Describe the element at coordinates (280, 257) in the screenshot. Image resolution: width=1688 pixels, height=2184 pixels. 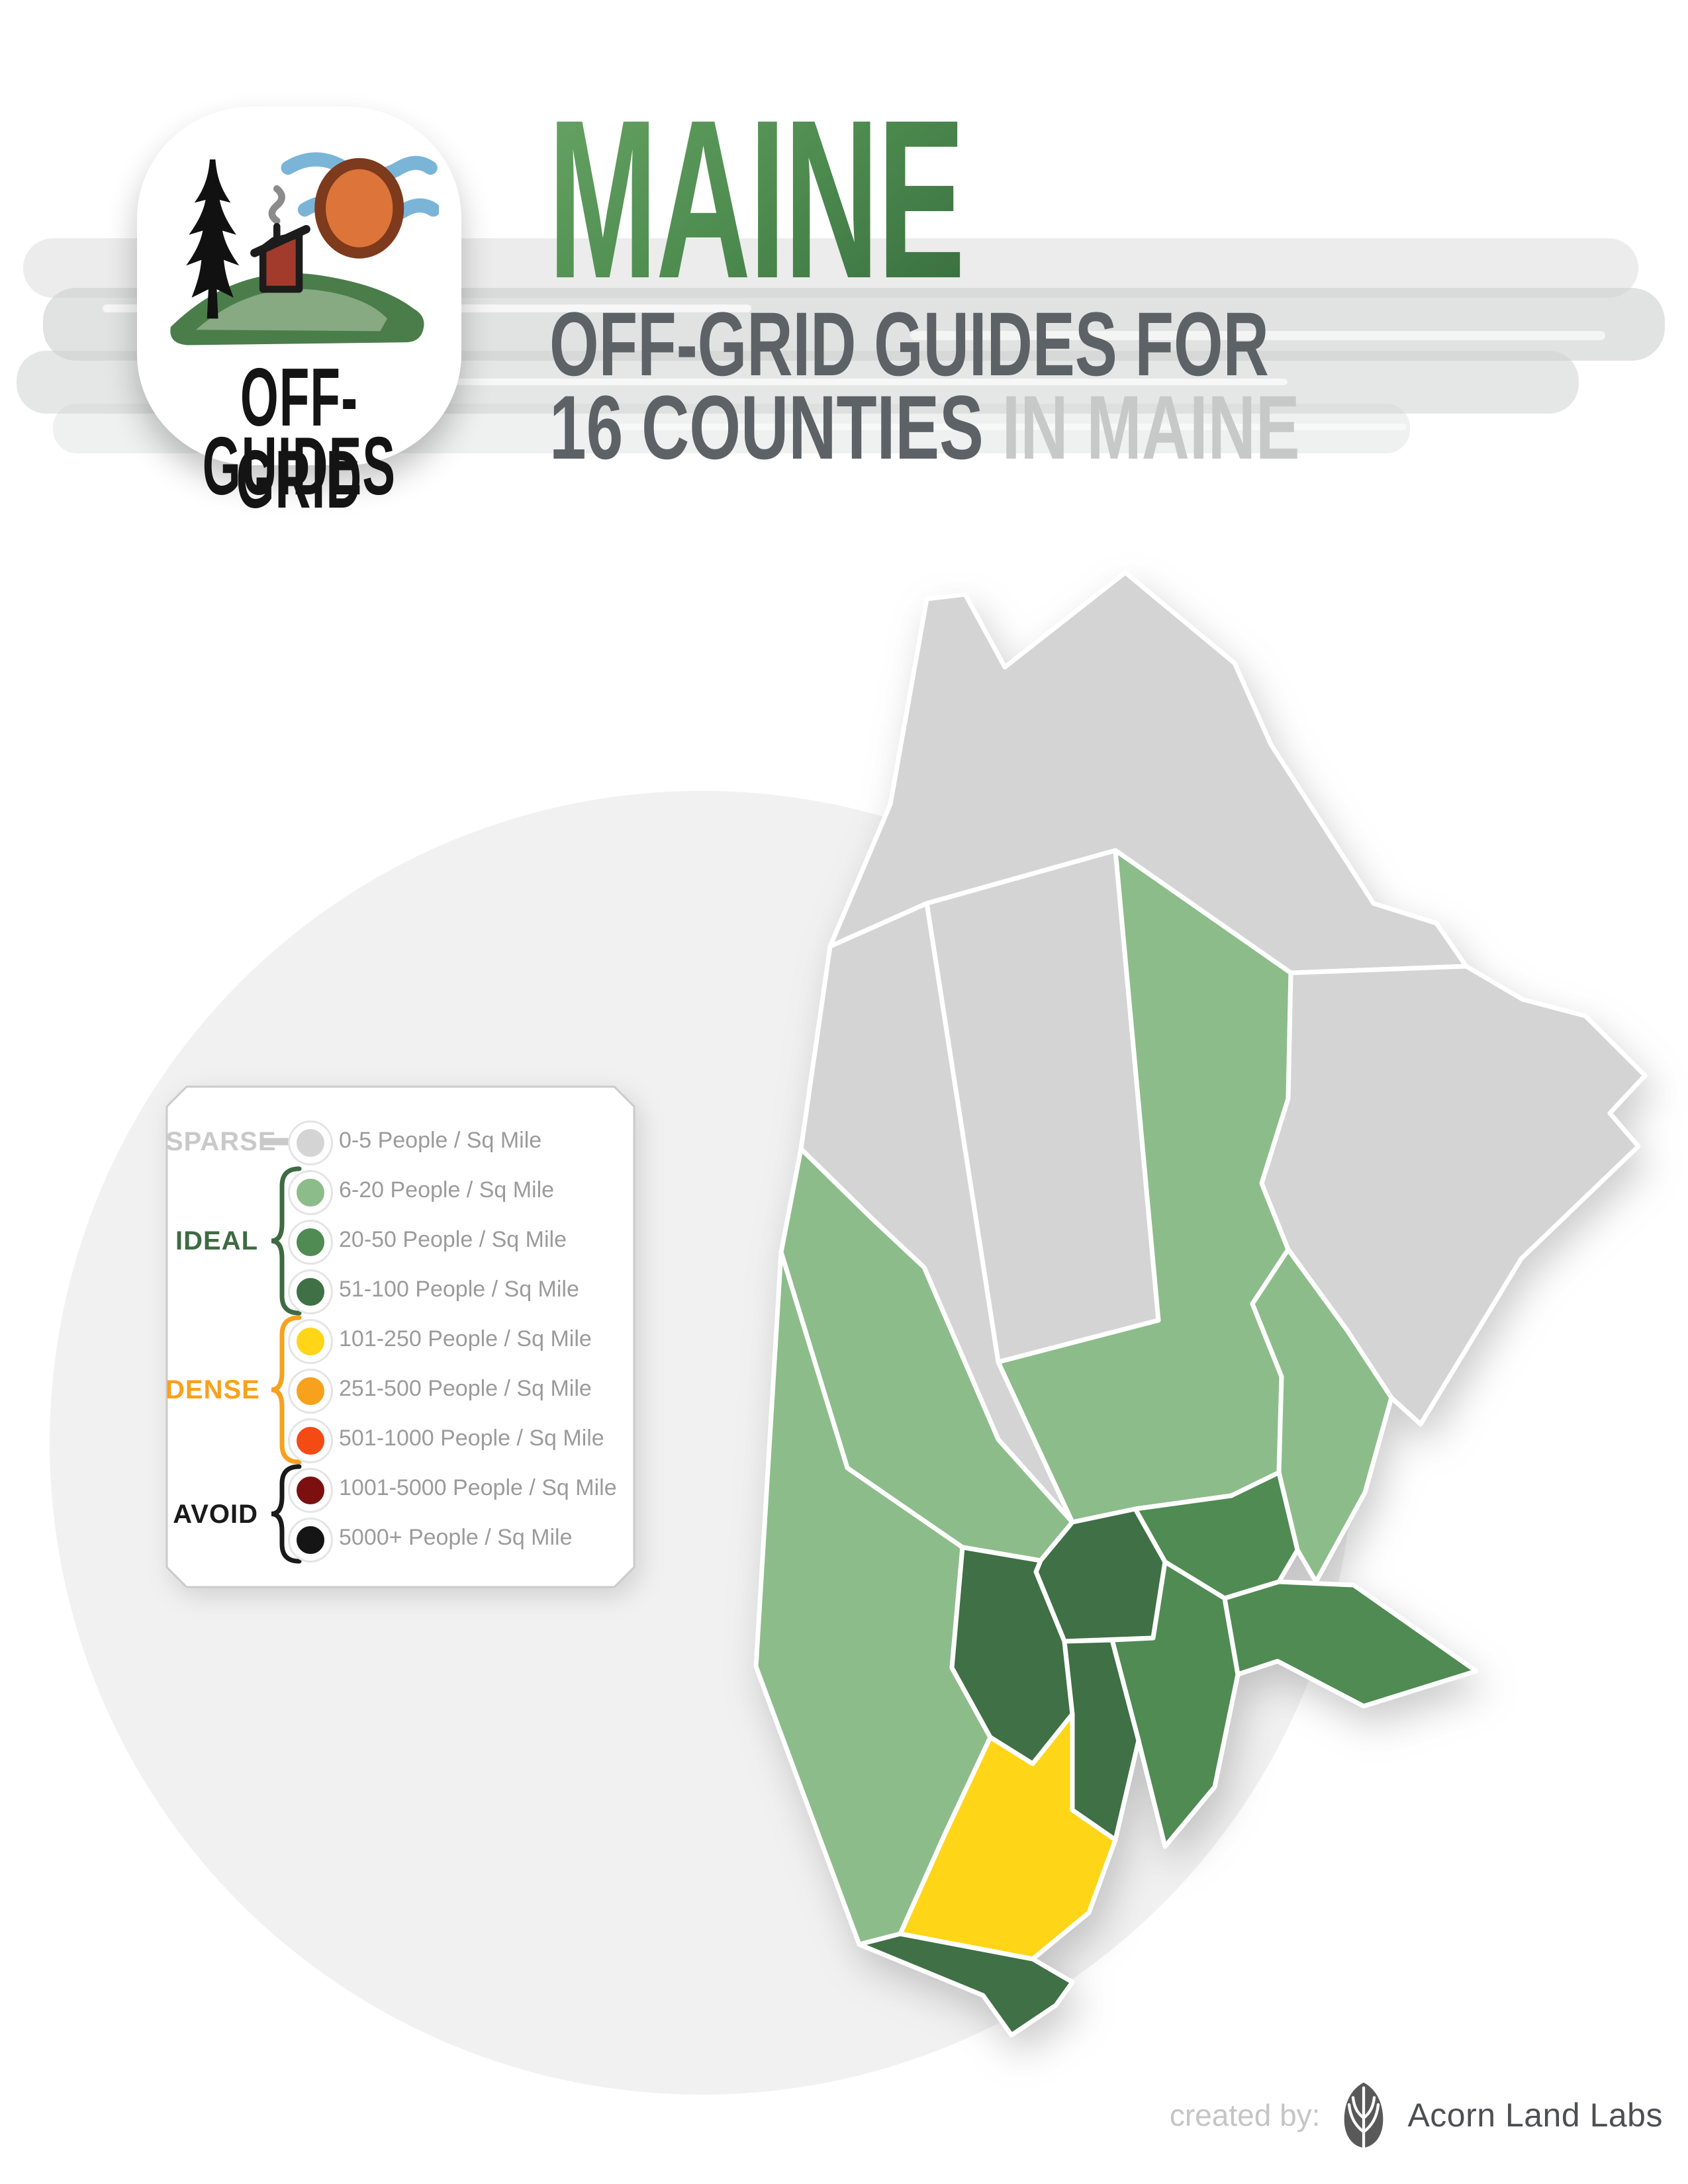
I see `cabin-icon` at that location.